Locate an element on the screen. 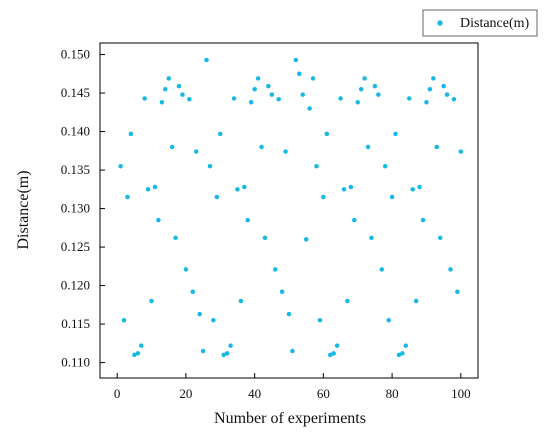  y-tick-label: 0.110 is located at coordinates (75, 362).